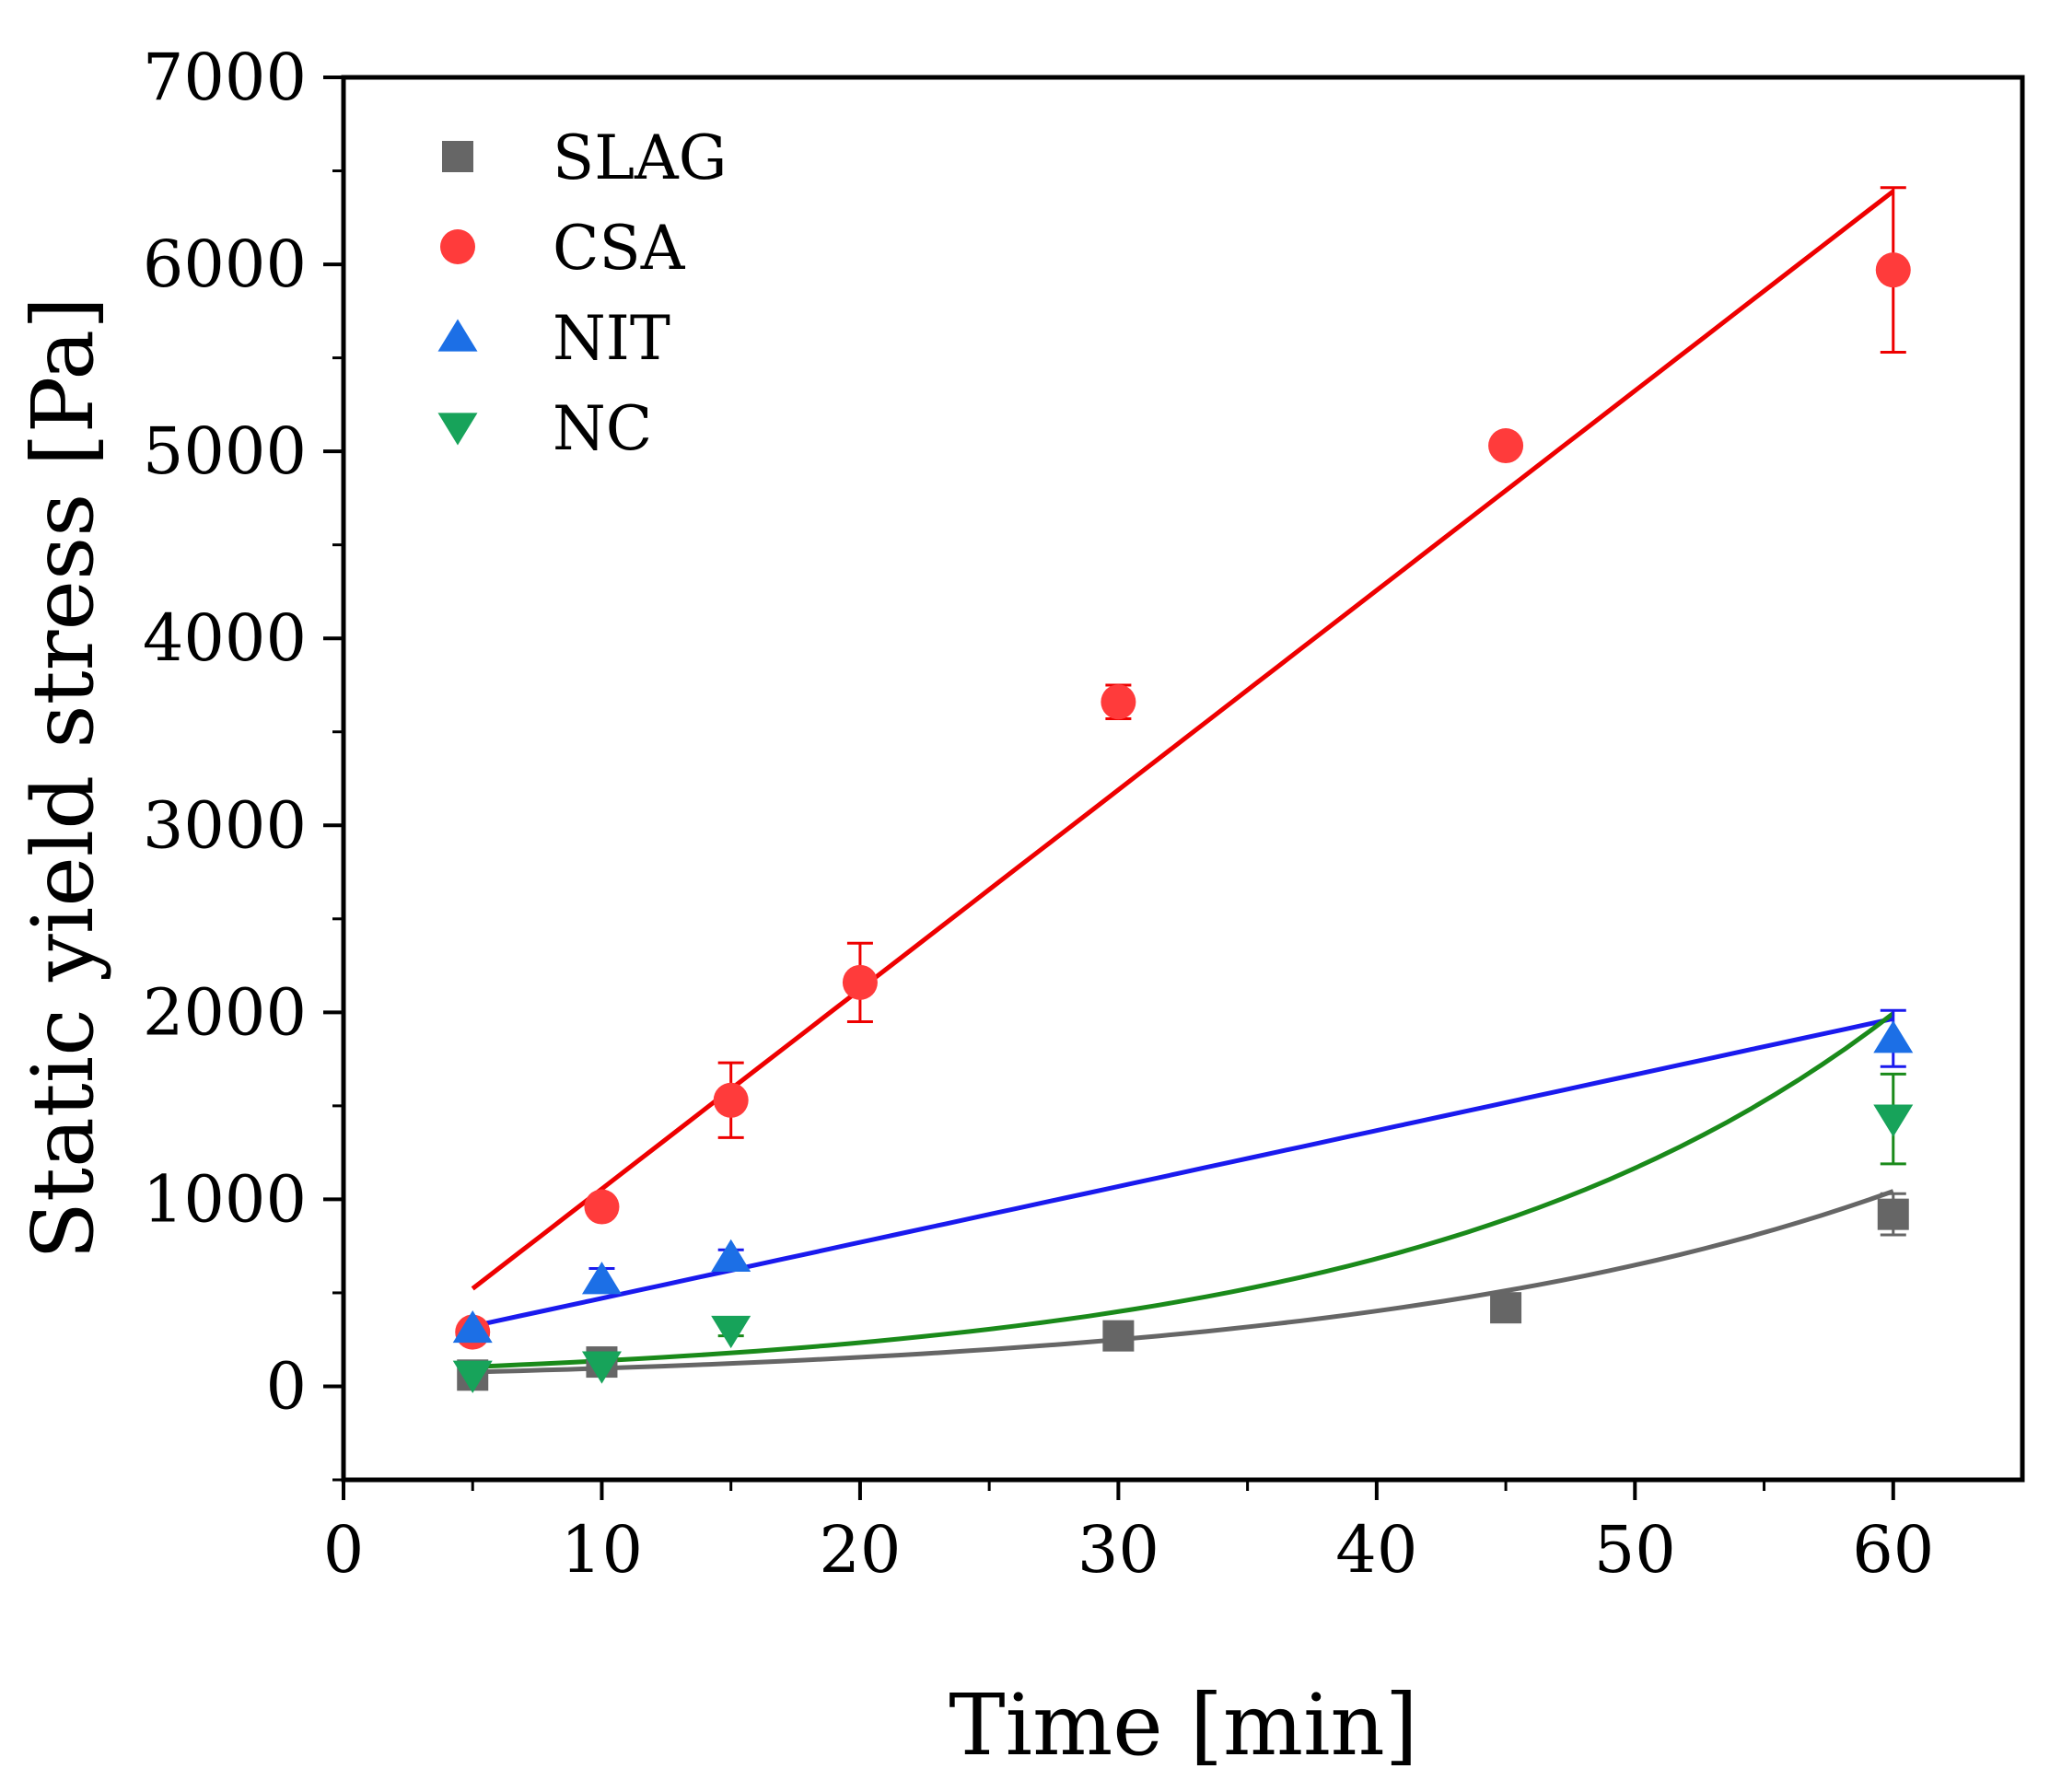  What do you see at coordinates (225, 451) in the screenshot?
I see `y-tick-label: 5000` at bounding box center [225, 451].